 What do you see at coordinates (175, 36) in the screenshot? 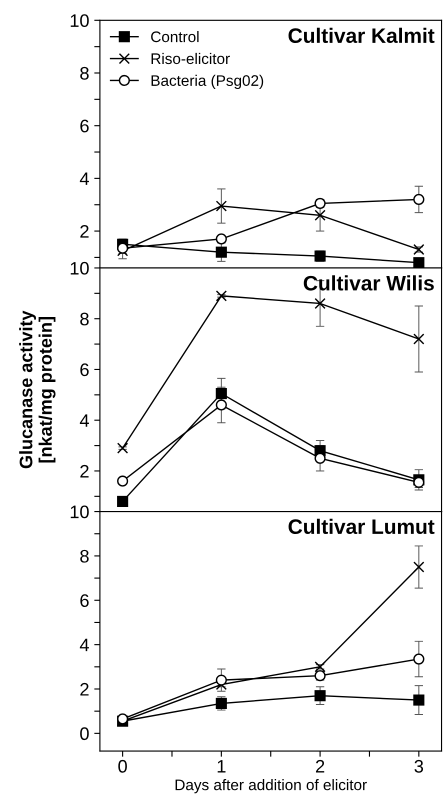
I see `legend-label: Control` at bounding box center [175, 36].